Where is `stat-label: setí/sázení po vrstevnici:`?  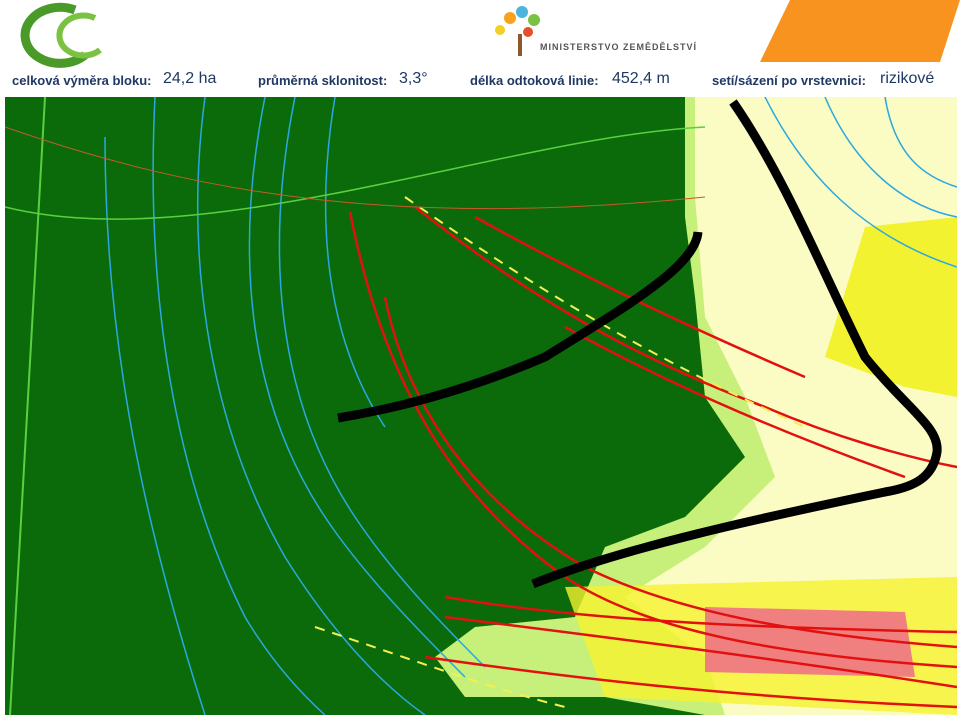
stat-label: setí/sázení po vrstevnici: is located at coordinates (789, 80).